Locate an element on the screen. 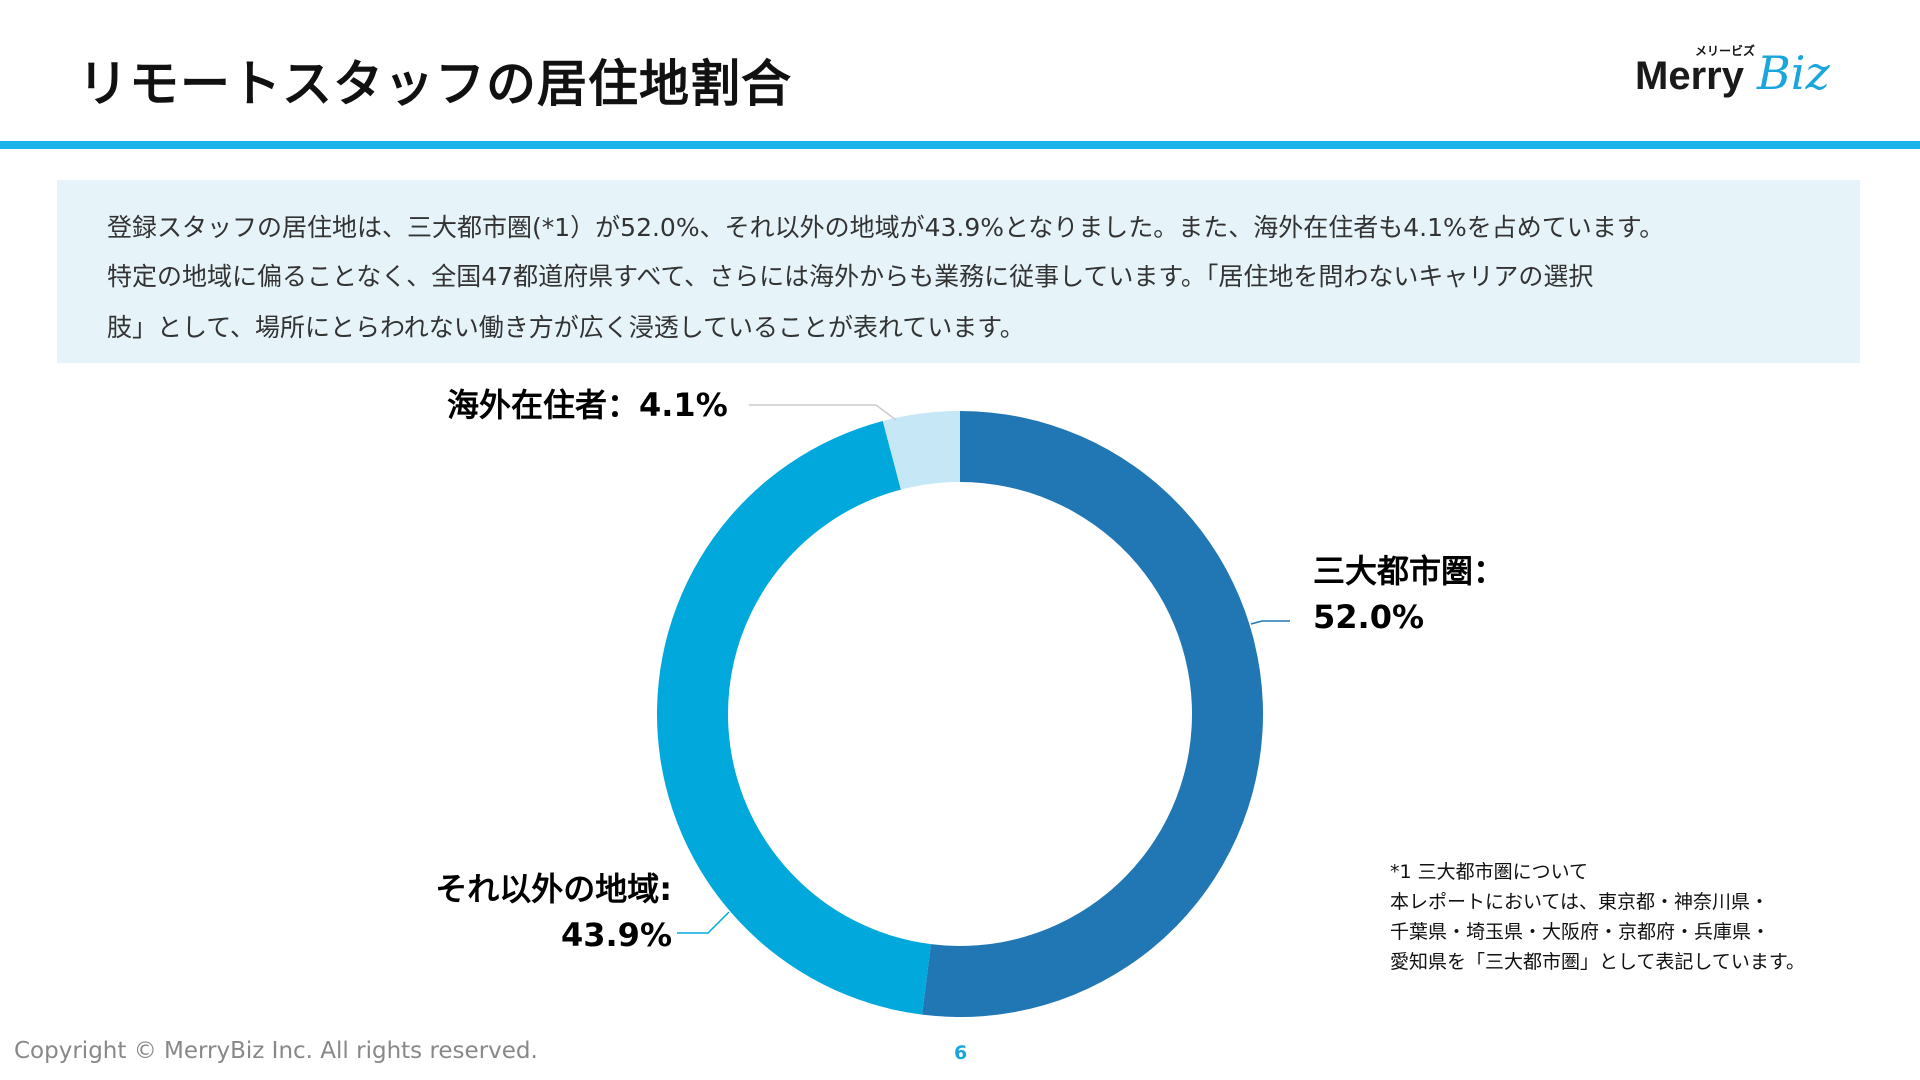  summary-line: 肢」として、場所にとらわれない働き方が広く浸透していることが表れています。 is located at coordinates (566, 327).